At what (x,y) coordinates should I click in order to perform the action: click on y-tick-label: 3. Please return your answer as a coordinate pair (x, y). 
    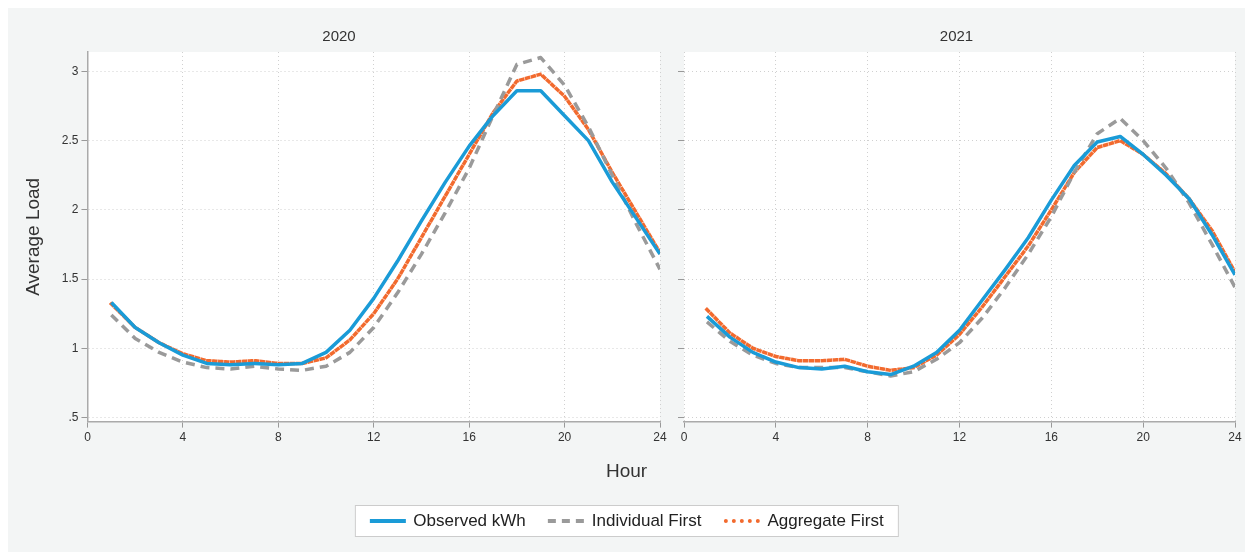
    Looking at the image, I should click on (75, 70).